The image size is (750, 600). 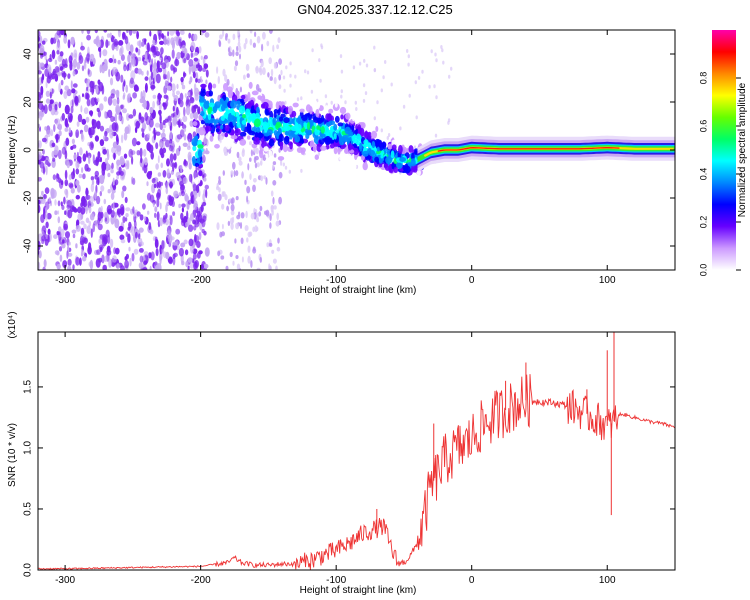 I want to click on x-tick-label: 0, so click(x=472, y=280).